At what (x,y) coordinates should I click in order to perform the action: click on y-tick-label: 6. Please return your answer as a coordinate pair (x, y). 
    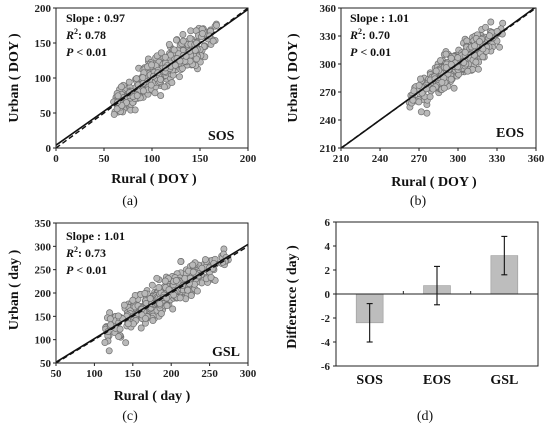
    Looking at the image, I should click on (328, 223).